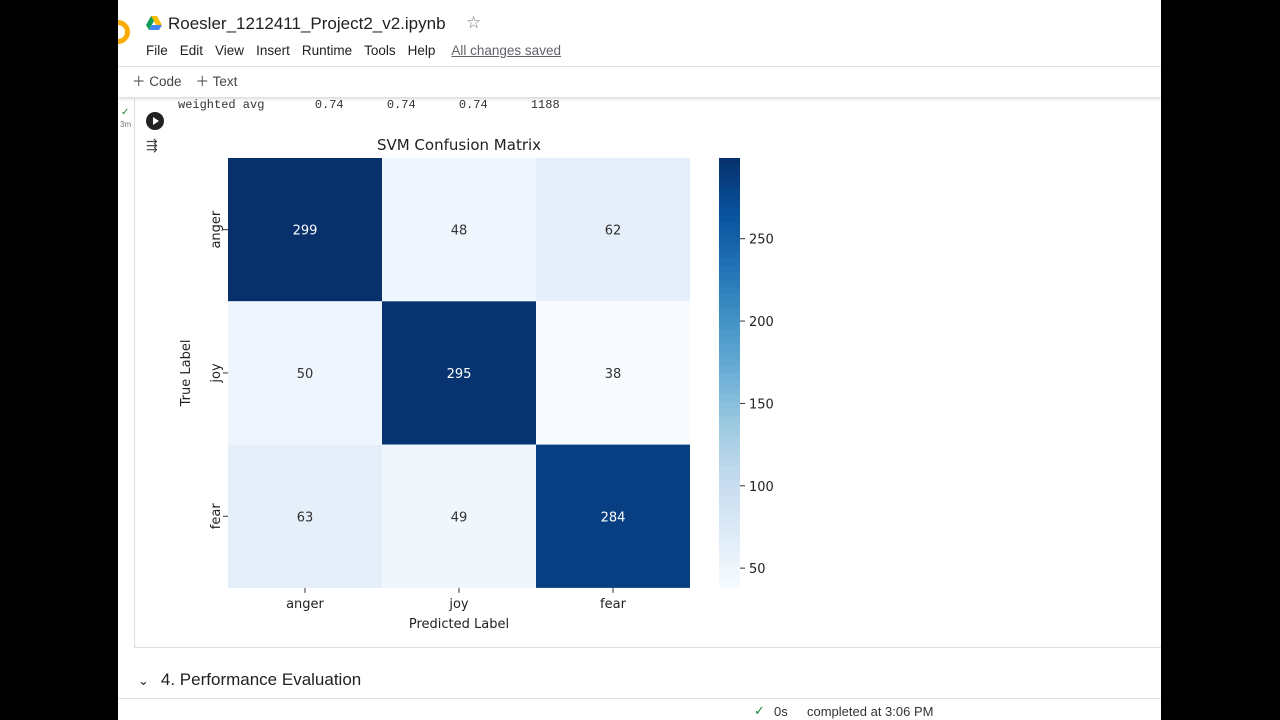 This screenshot has height=720, width=1280. What do you see at coordinates (761, 322) in the screenshot?
I see `colorbar-tick-label: 200` at bounding box center [761, 322].